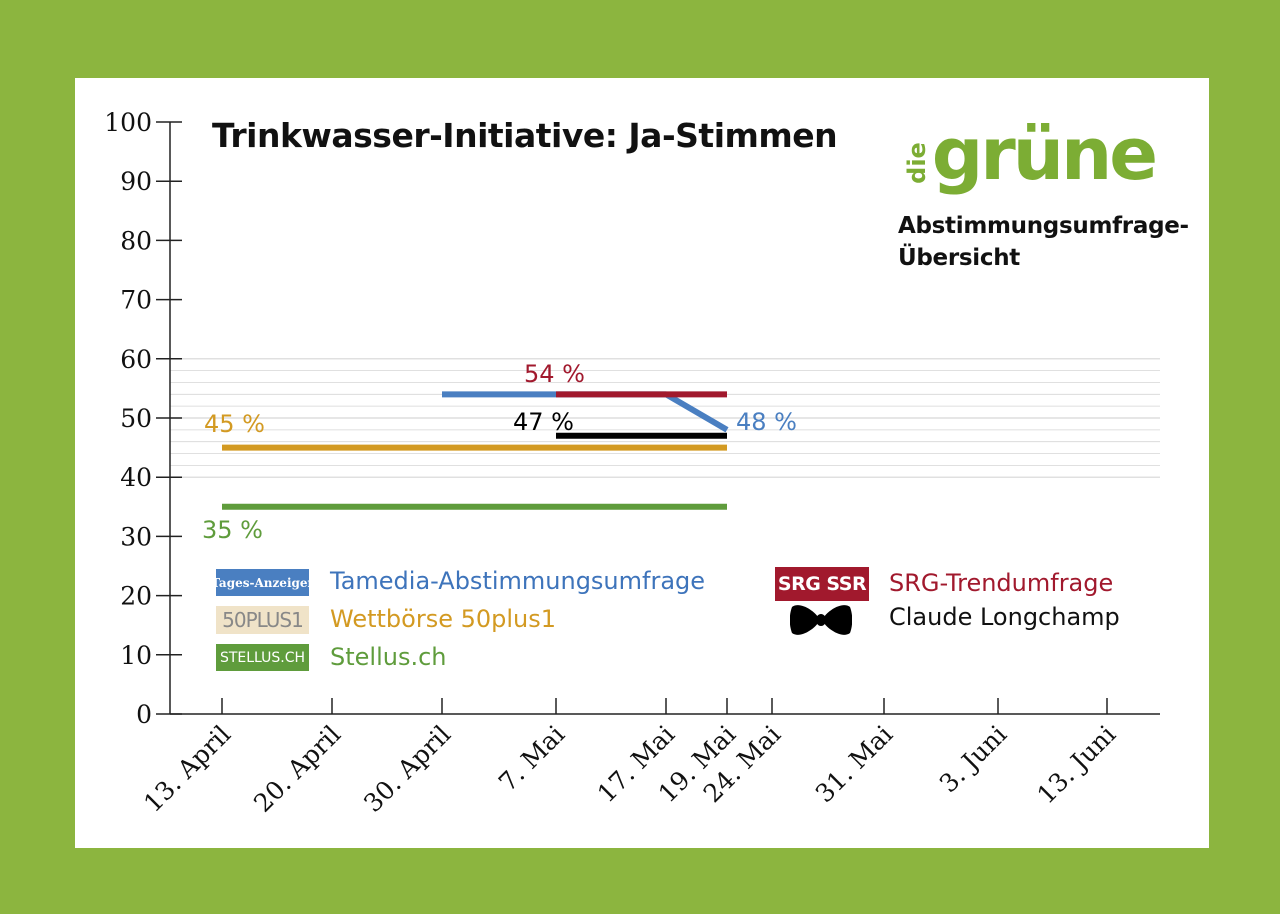 This screenshot has height=914, width=1280. What do you see at coordinates (525, 135) in the screenshot?
I see `chart-title: Trinkwasser-Initiative: Ja-Stimmen` at bounding box center [525, 135].